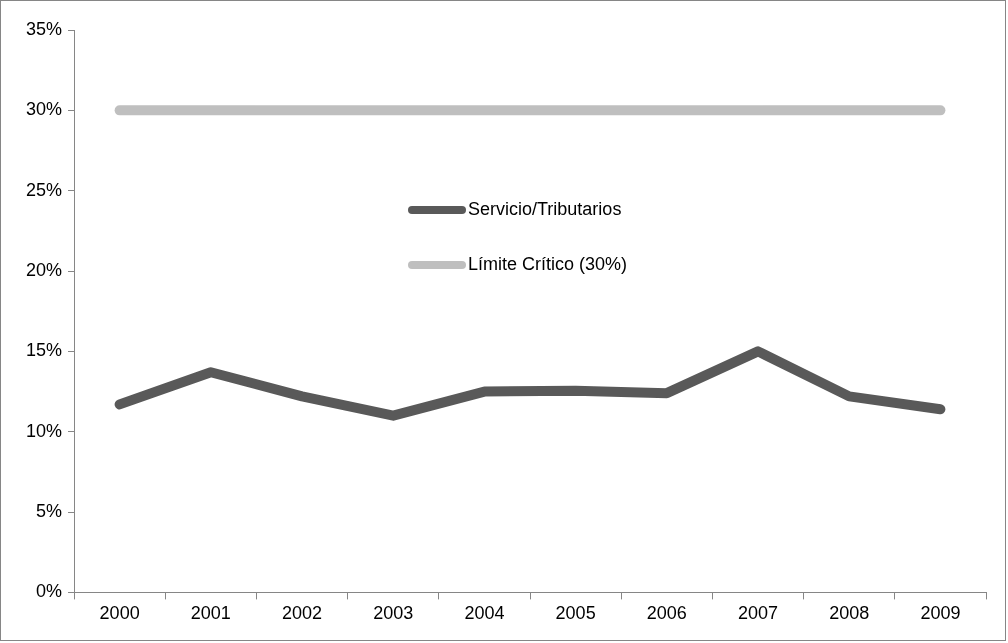 Image resolution: width=1008 pixels, height=643 pixels. Describe the element at coordinates (49, 511) in the screenshot. I see `y-tick-label: 5%` at that location.